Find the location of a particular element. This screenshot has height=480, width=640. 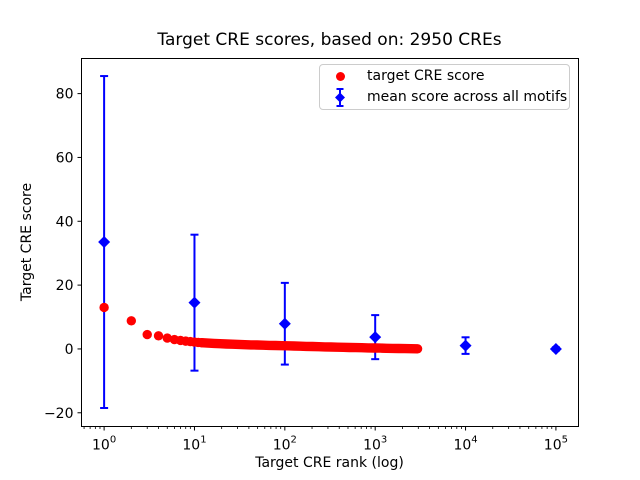

svg-text: 10² is located at coordinates (285, 444).